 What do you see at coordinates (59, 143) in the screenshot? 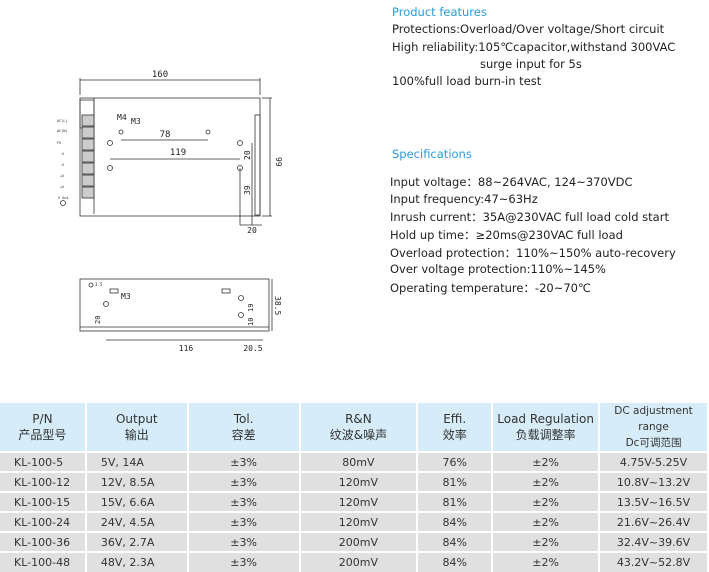
I see `svg-text: FG` at bounding box center [59, 143].